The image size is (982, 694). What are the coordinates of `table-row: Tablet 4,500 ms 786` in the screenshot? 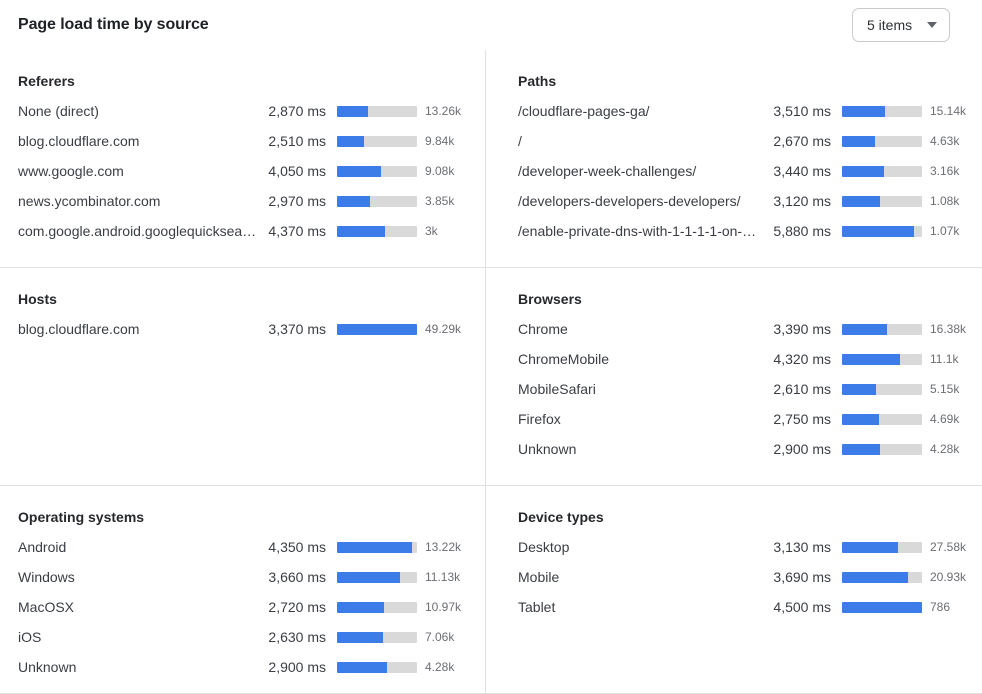 It's located at (746, 607).